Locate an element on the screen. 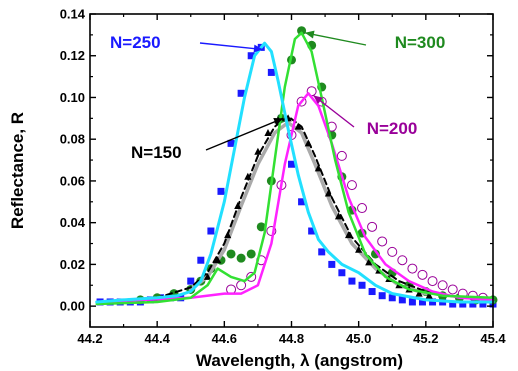 Image resolution: width=518 pixels, height=371 pixels. y-tick-label: 0.12 is located at coordinates (72, 55).